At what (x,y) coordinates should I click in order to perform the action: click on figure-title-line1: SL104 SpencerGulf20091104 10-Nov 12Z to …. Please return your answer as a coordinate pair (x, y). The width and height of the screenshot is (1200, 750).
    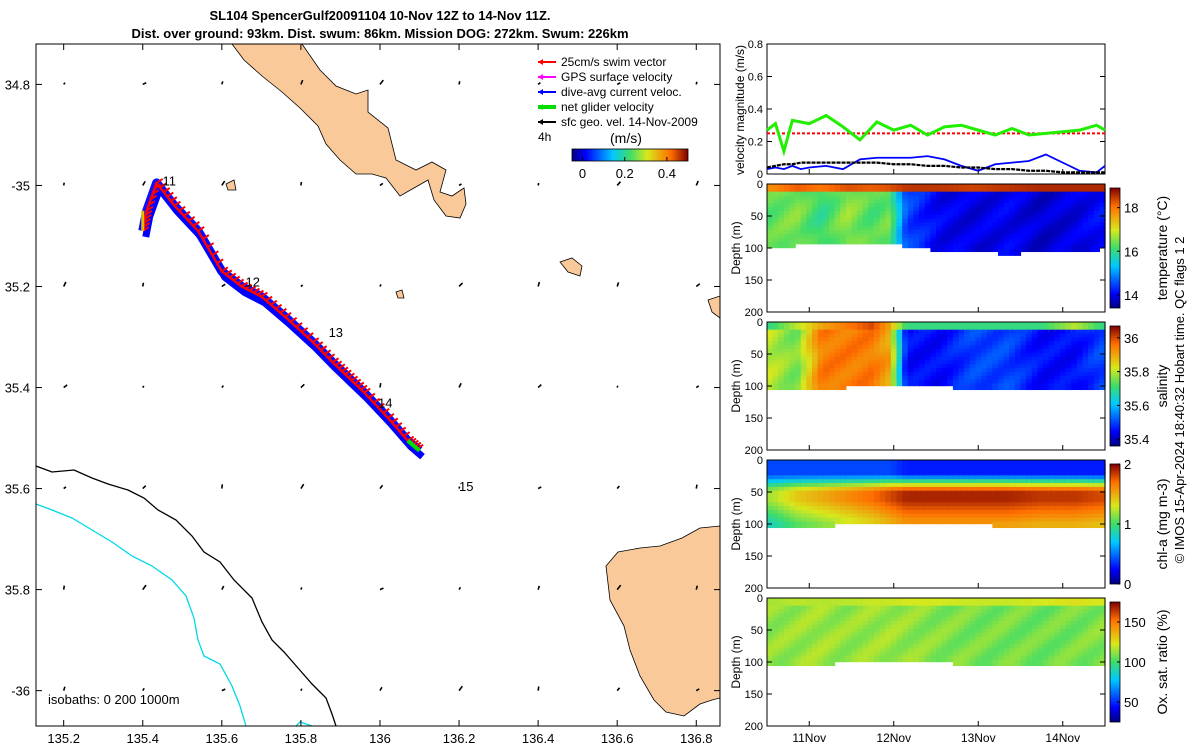
    Looking at the image, I should click on (380, 15).